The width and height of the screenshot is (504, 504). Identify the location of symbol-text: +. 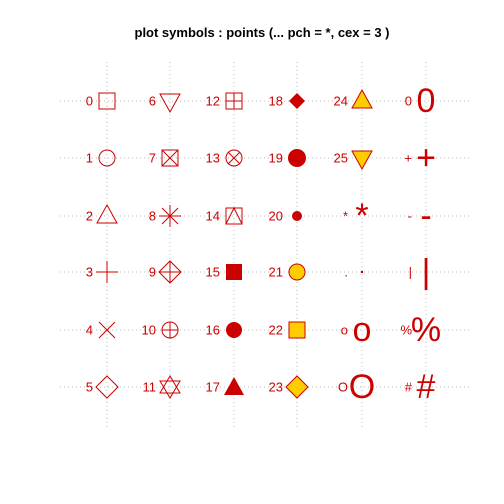
(426, 158).